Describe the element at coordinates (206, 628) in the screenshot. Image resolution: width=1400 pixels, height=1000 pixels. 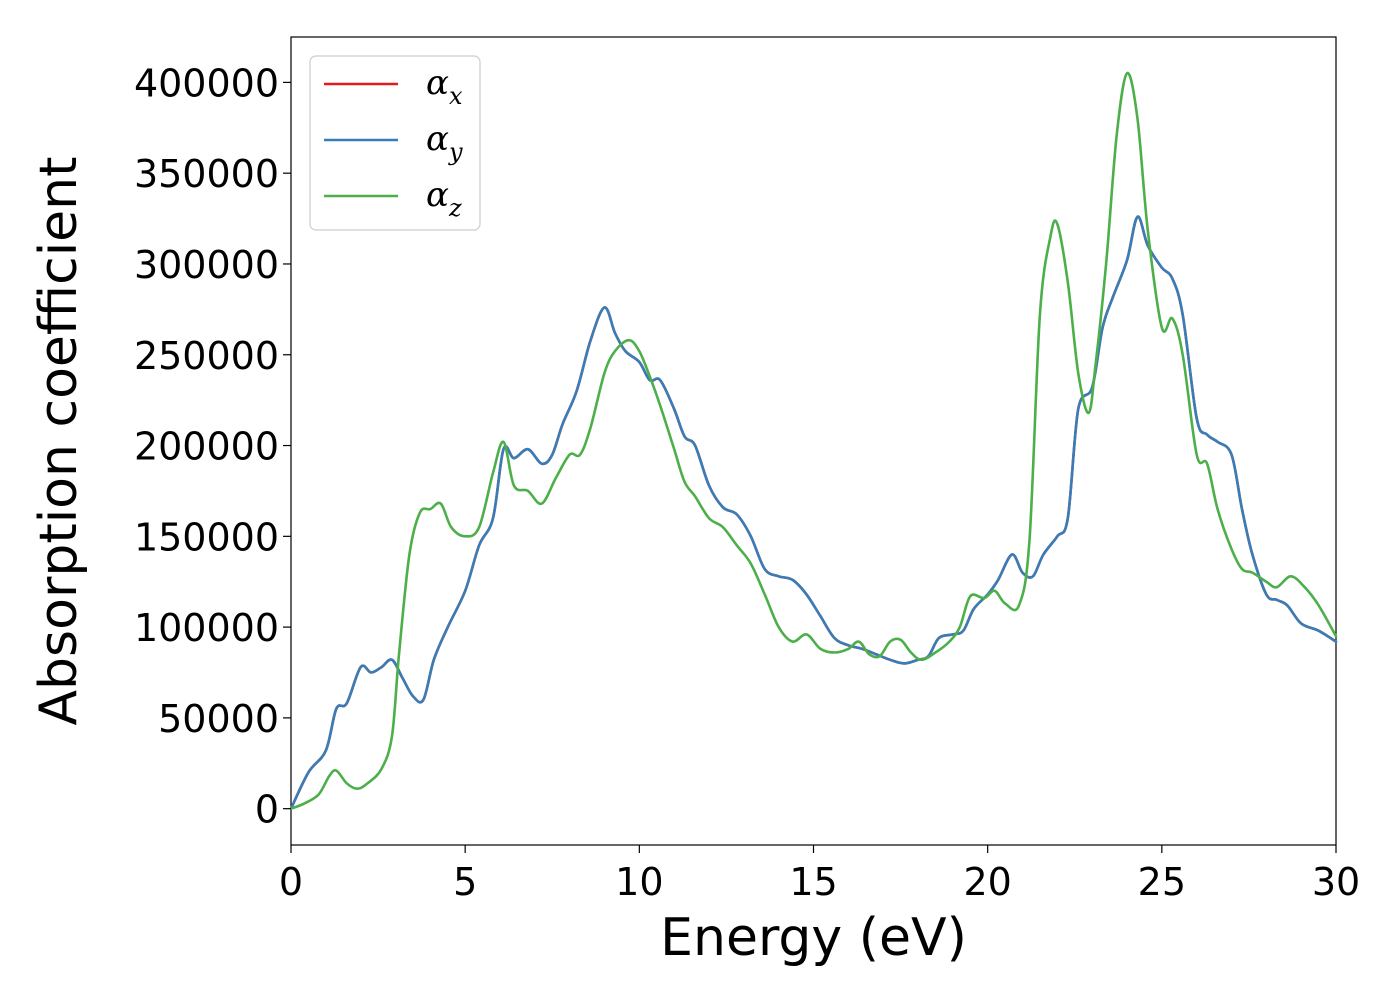
I see `y-tick-label: 100000` at that location.